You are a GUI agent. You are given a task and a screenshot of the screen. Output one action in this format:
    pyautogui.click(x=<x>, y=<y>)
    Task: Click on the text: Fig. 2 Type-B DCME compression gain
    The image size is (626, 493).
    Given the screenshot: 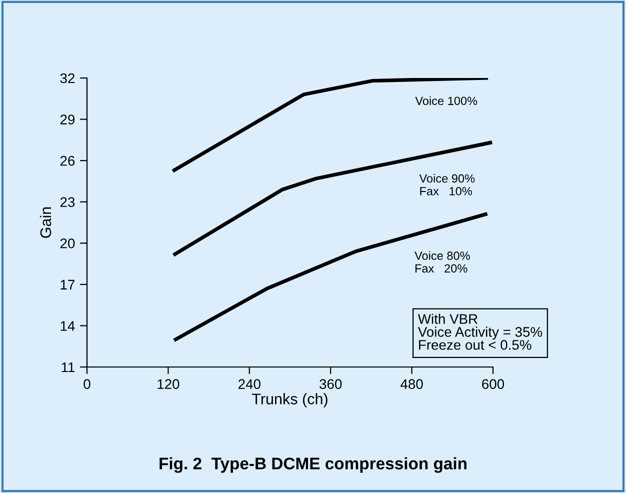 What is the action you would take?
    pyautogui.click(x=313, y=465)
    